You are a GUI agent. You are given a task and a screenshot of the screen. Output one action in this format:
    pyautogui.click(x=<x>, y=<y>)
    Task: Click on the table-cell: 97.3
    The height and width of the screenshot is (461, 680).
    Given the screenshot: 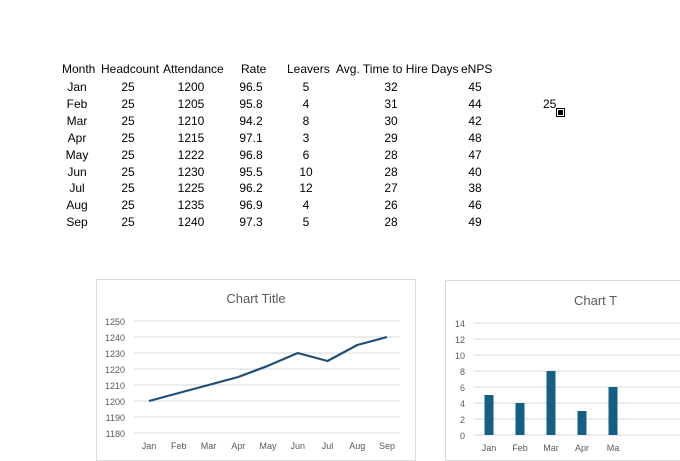 What is the action you would take?
    pyautogui.click(x=251, y=222)
    